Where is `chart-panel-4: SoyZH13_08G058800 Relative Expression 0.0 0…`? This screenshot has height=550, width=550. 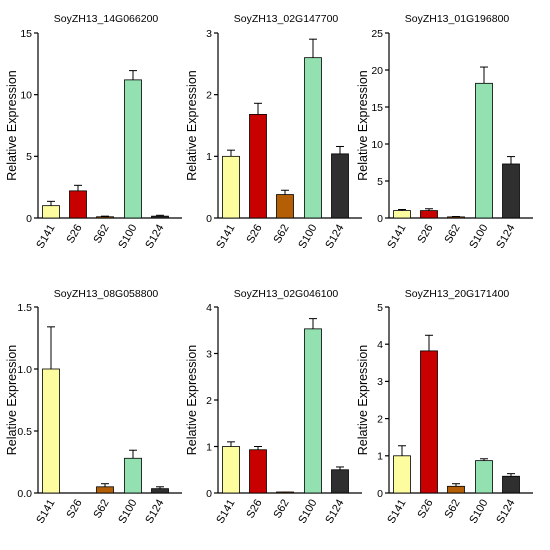
chart-panel-4: SoyZH13_08G058800 Relative Expression 0.0 0… is located at coordinates (93, 407).